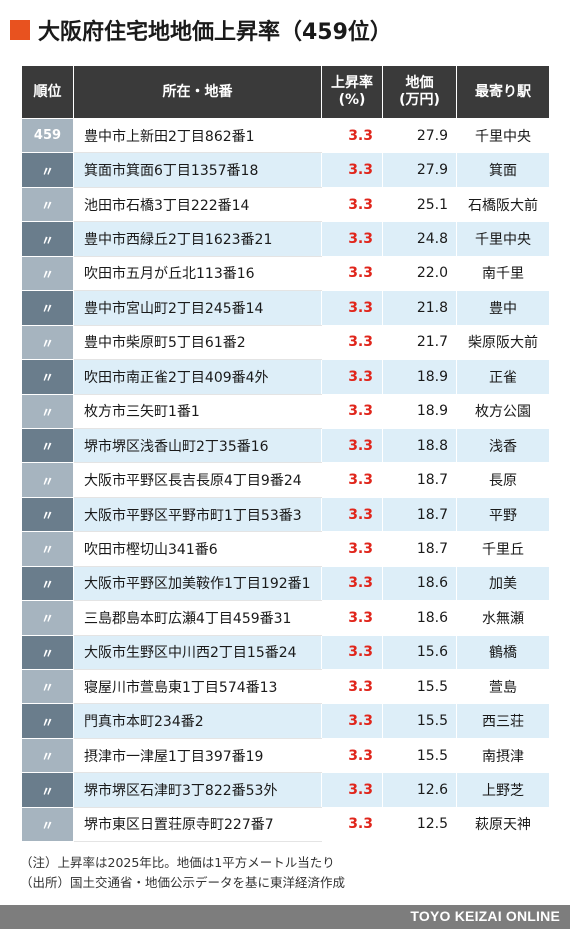 The height and width of the screenshot is (929, 570). Describe the element at coordinates (485, 916) in the screenshot. I see `brand-logo-text: TOYO KEIZAI ONLINE` at that location.